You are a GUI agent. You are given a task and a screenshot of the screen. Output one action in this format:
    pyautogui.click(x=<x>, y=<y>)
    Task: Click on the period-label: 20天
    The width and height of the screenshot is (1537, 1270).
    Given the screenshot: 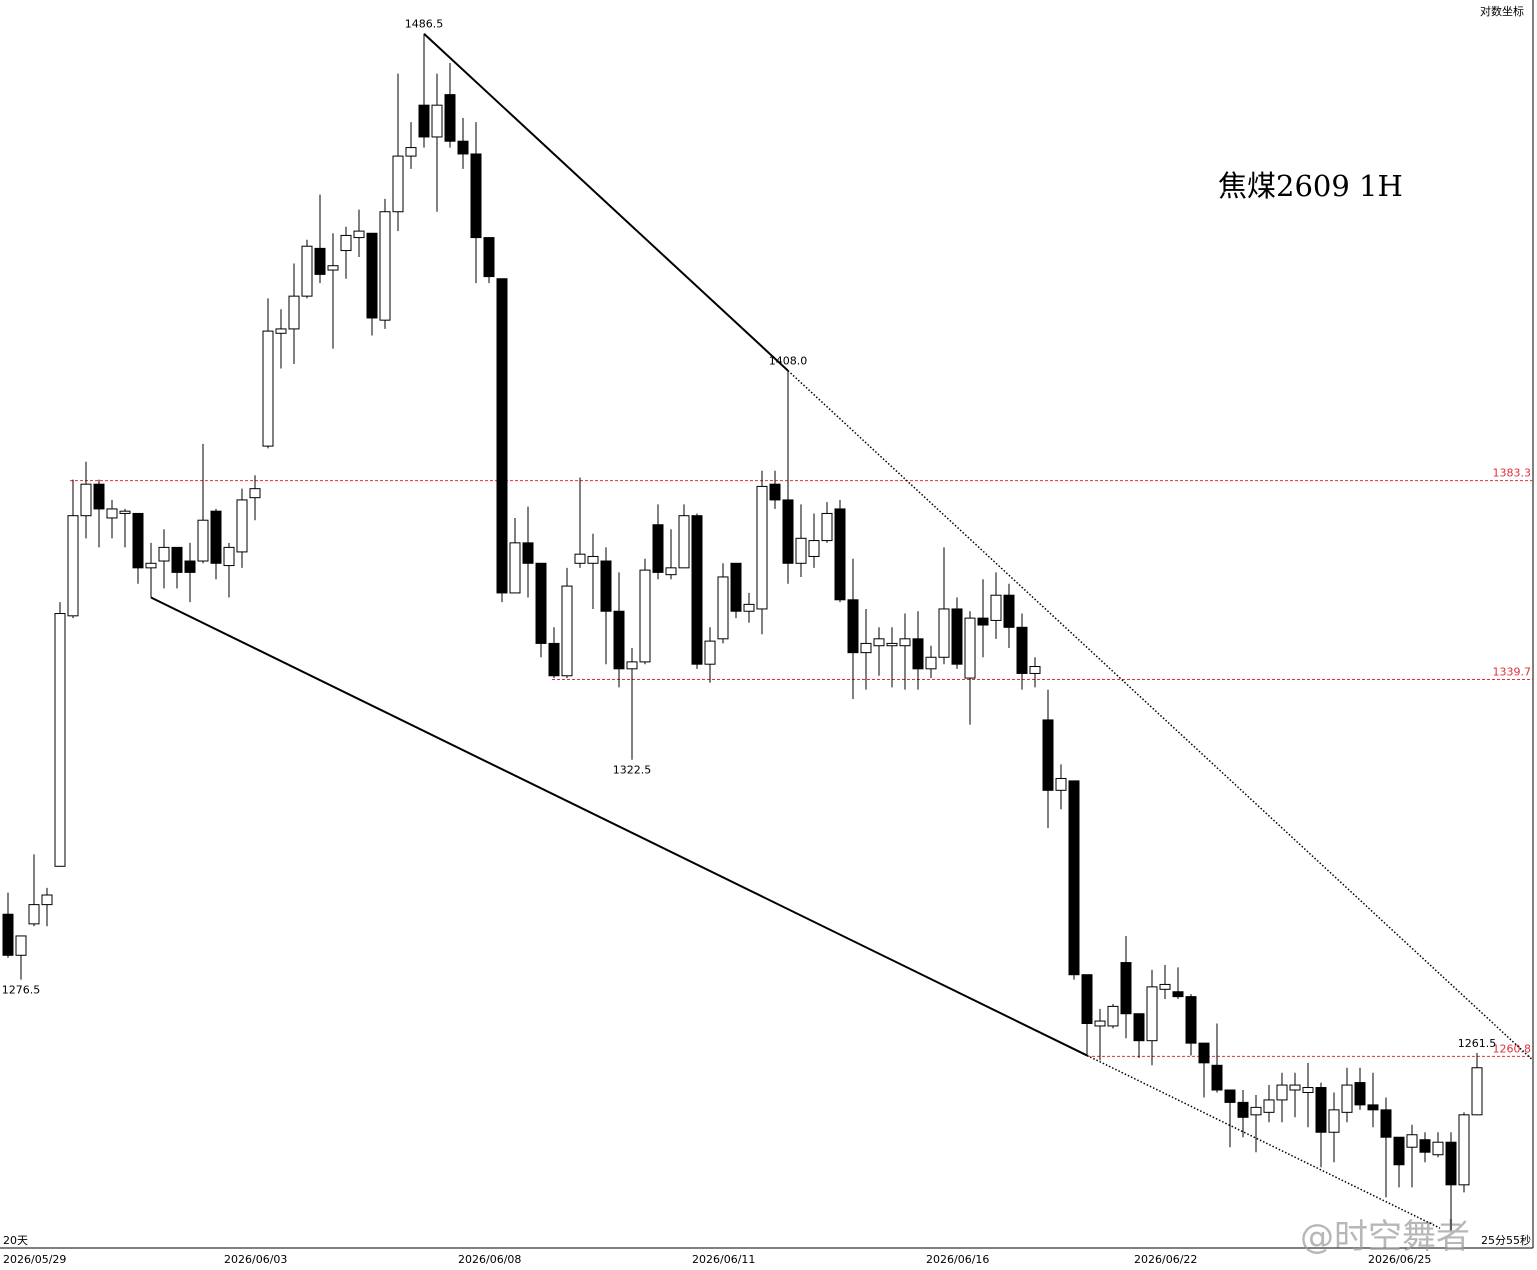 What is the action you would take?
    pyautogui.click(x=15, y=1240)
    